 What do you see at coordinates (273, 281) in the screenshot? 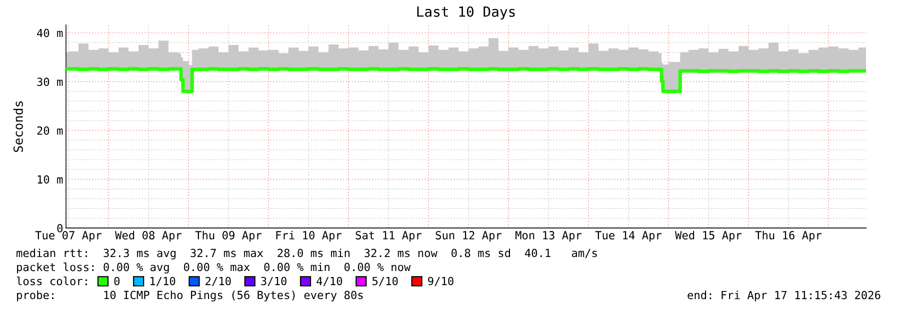
I see `legend-label: 3/10` at bounding box center [273, 281].